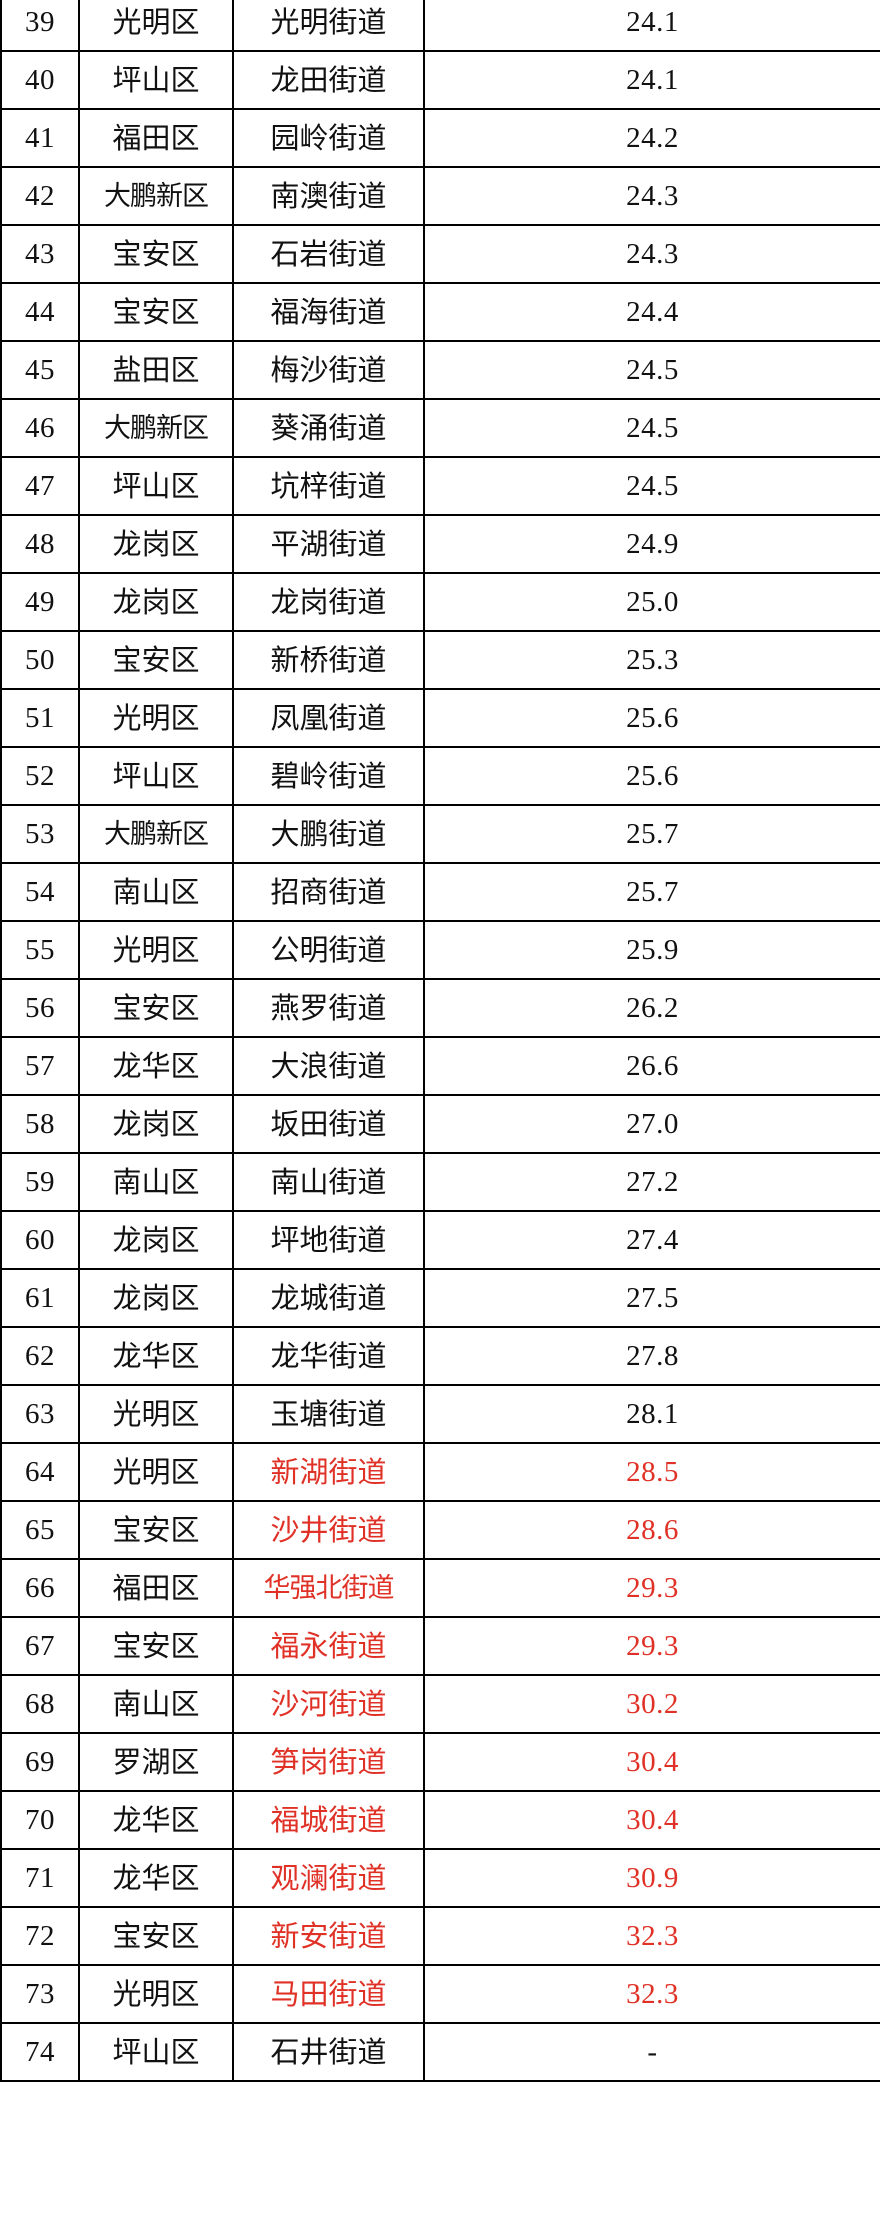 This screenshot has width=880, height=2220. I want to click on table-row: 42 大鹏新区 南澳街道 24.3, so click(440, 196).